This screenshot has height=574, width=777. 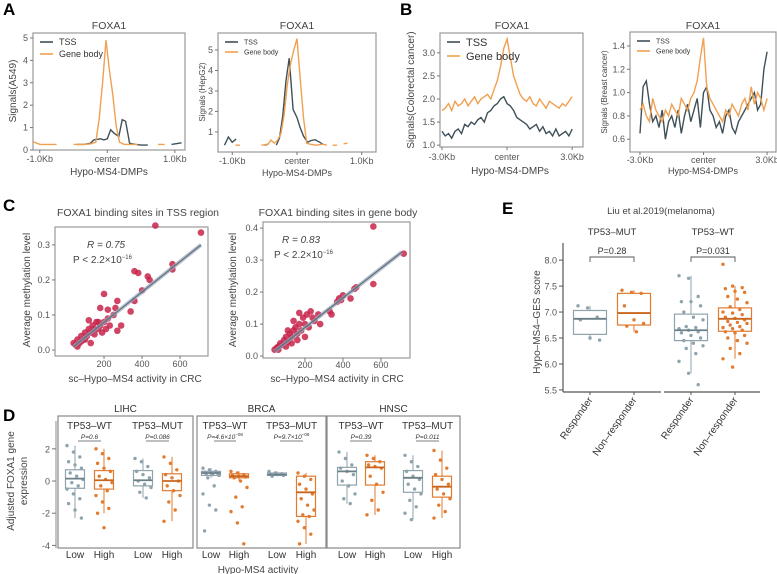 I want to click on panel-label-c: C, so click(x=9, y=205).